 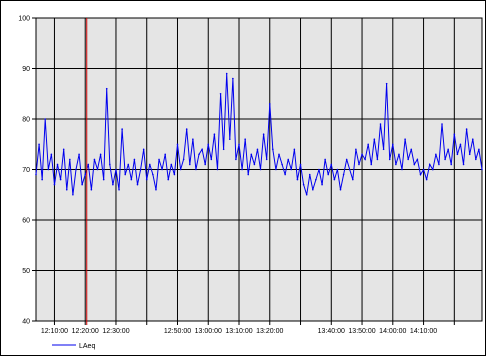 I want to click on y-tick-label: 100, so click(x=24, y=19).